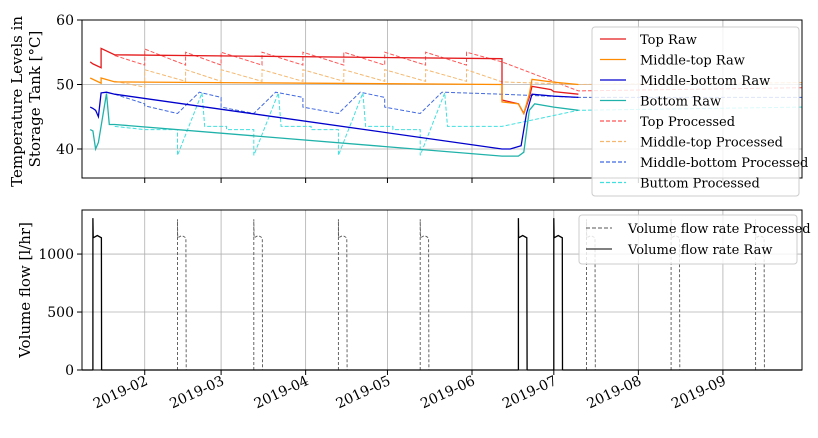 The height and width of the screenshot is (438, 818). I want to click on legend-label-middle-bottom-processed: Middle-bottom Processed, so click(724, 163).